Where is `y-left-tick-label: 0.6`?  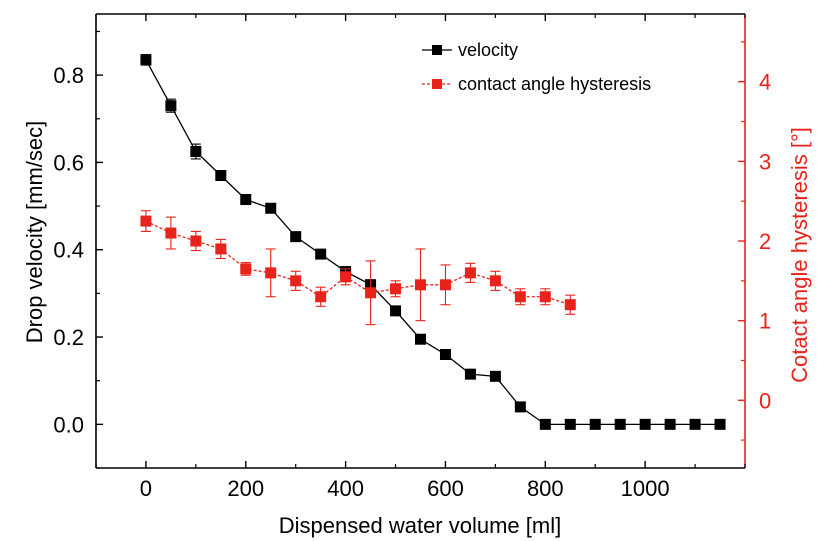
y-left-tick-label: 0.6 is located at coordinates (68, 162).